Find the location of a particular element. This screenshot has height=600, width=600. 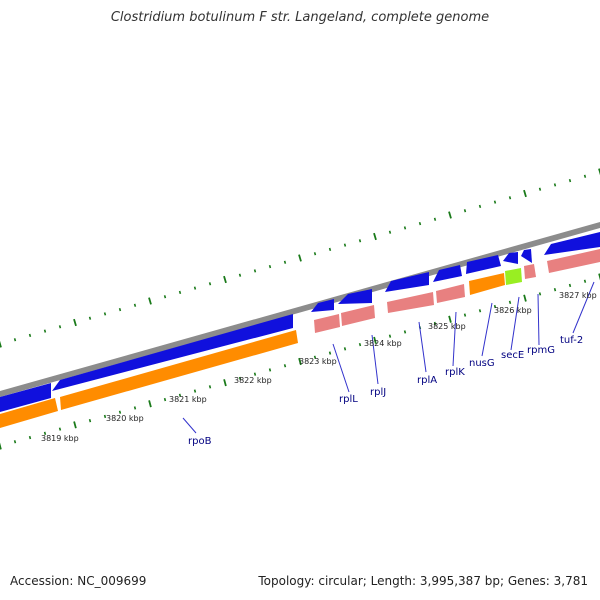

rna-track is located at coordinates (457, 291).